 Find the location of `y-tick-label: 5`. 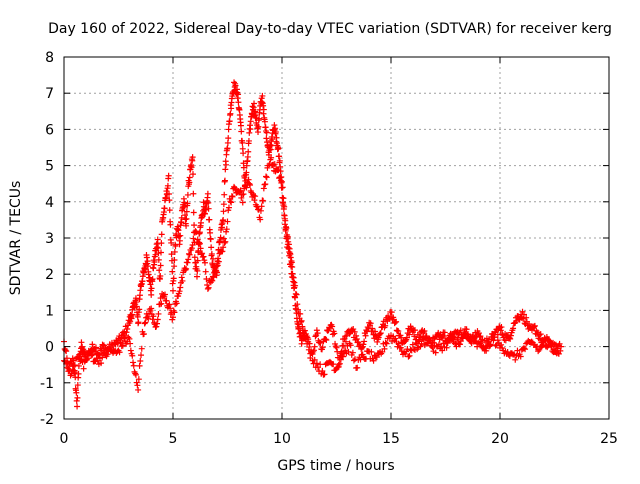

y-tick-label: 5 is located at coordinates (49, 167).